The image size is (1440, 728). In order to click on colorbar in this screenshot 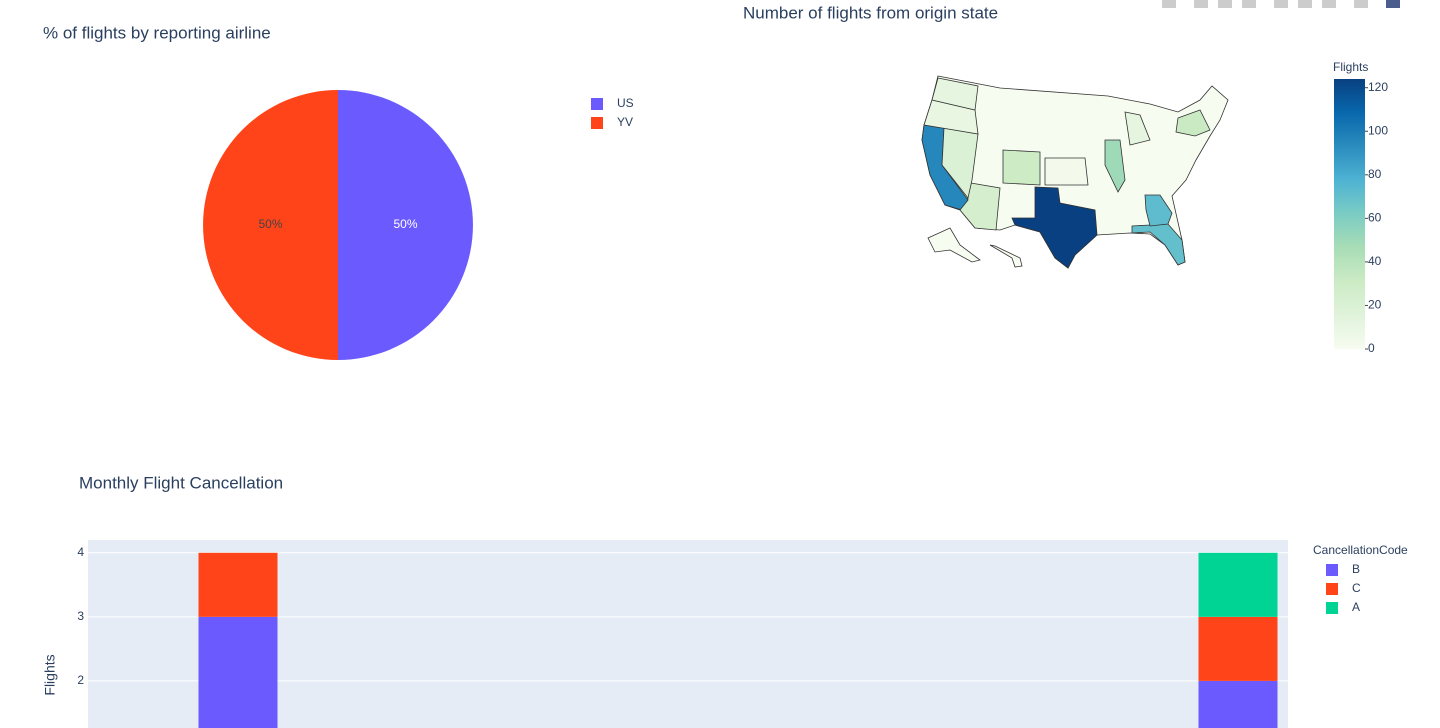, I will do `click(1349, 214)`.